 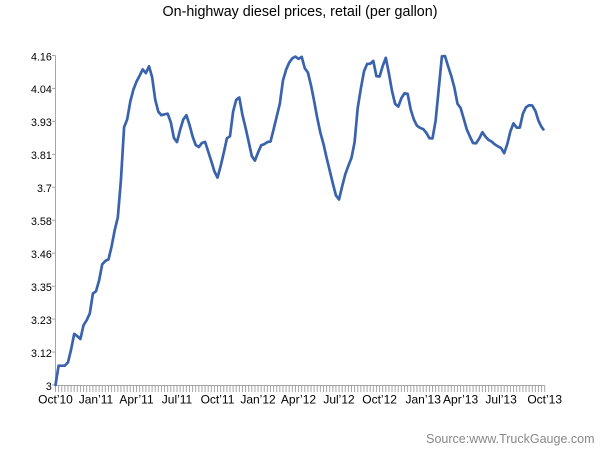 What do you see at coordinates (136, 400) in the screenshot?
I see `svg-text: Apr’11` at bounding box center [136, 400].